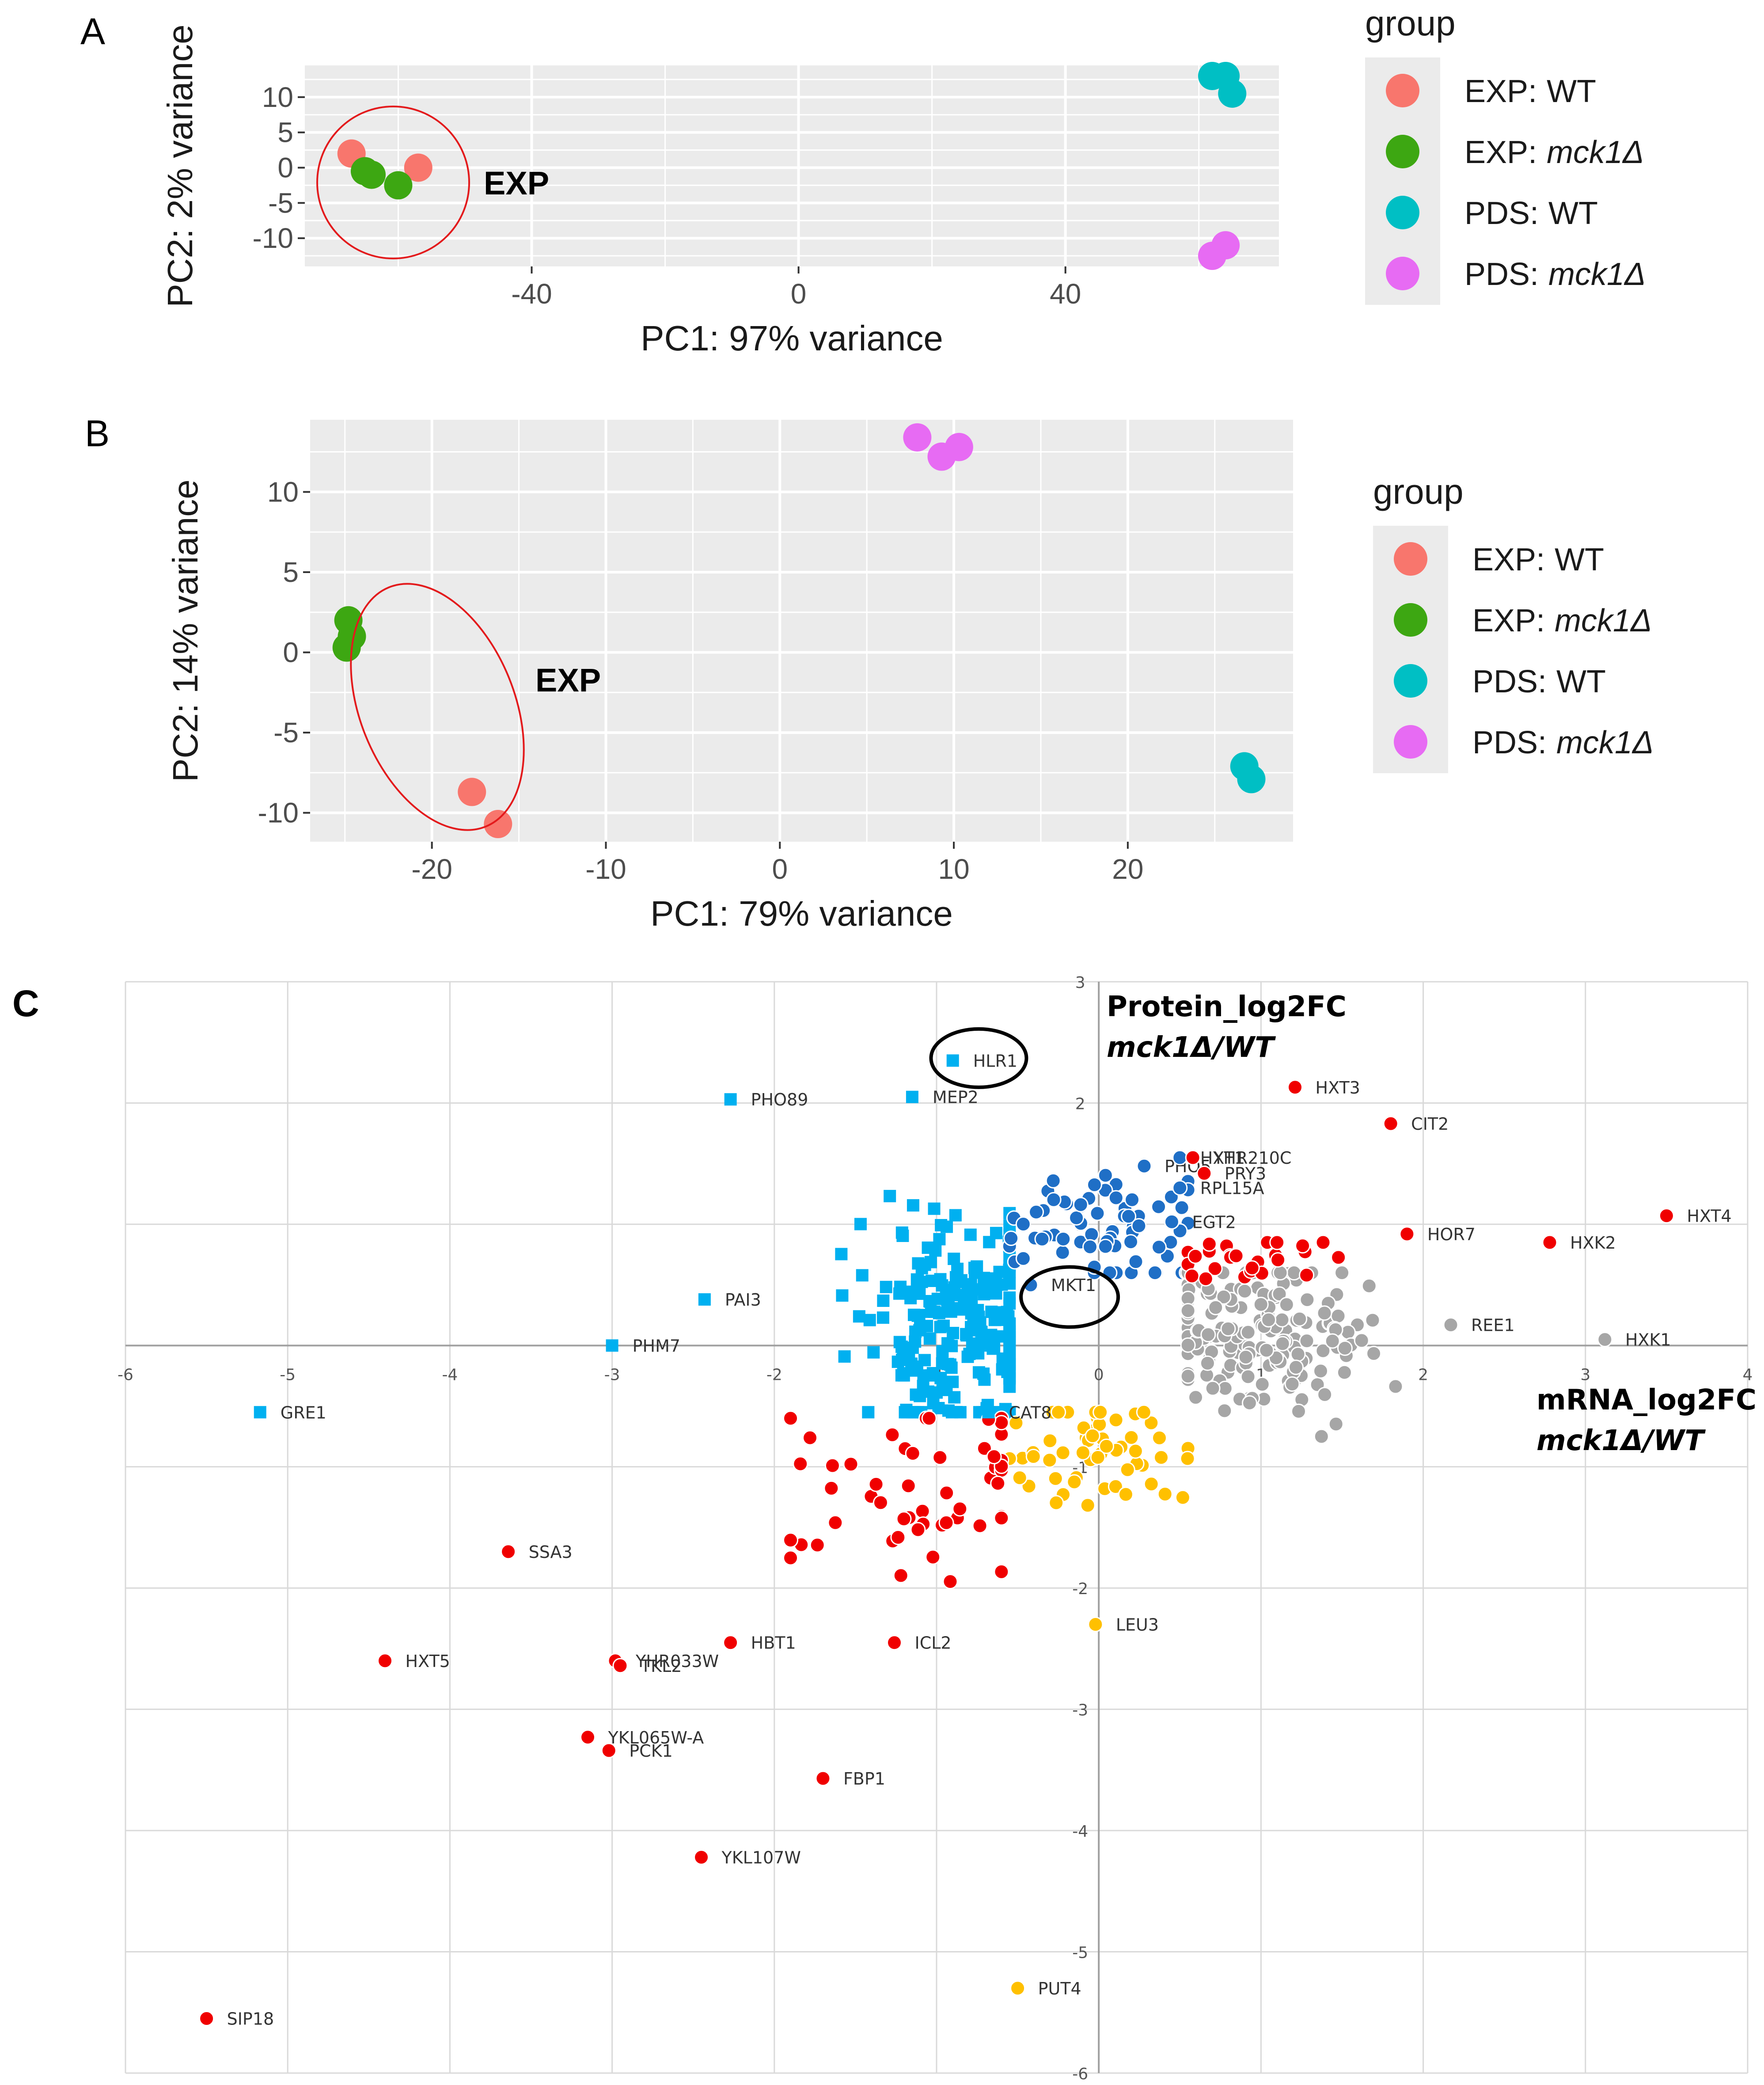  I want to click on x-tick-label: -40, so click(531, 294).